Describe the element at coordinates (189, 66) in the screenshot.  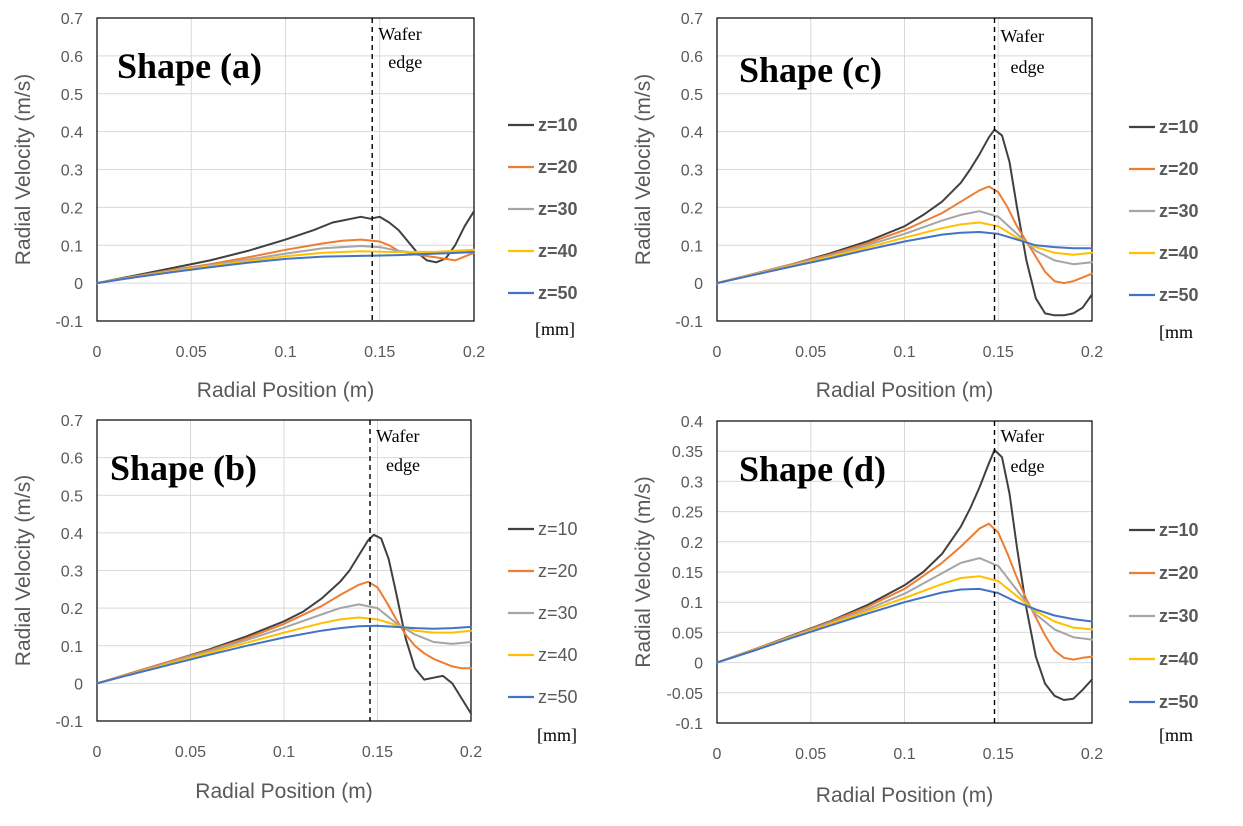
I see `panel-title: Shape (a)` at that location.